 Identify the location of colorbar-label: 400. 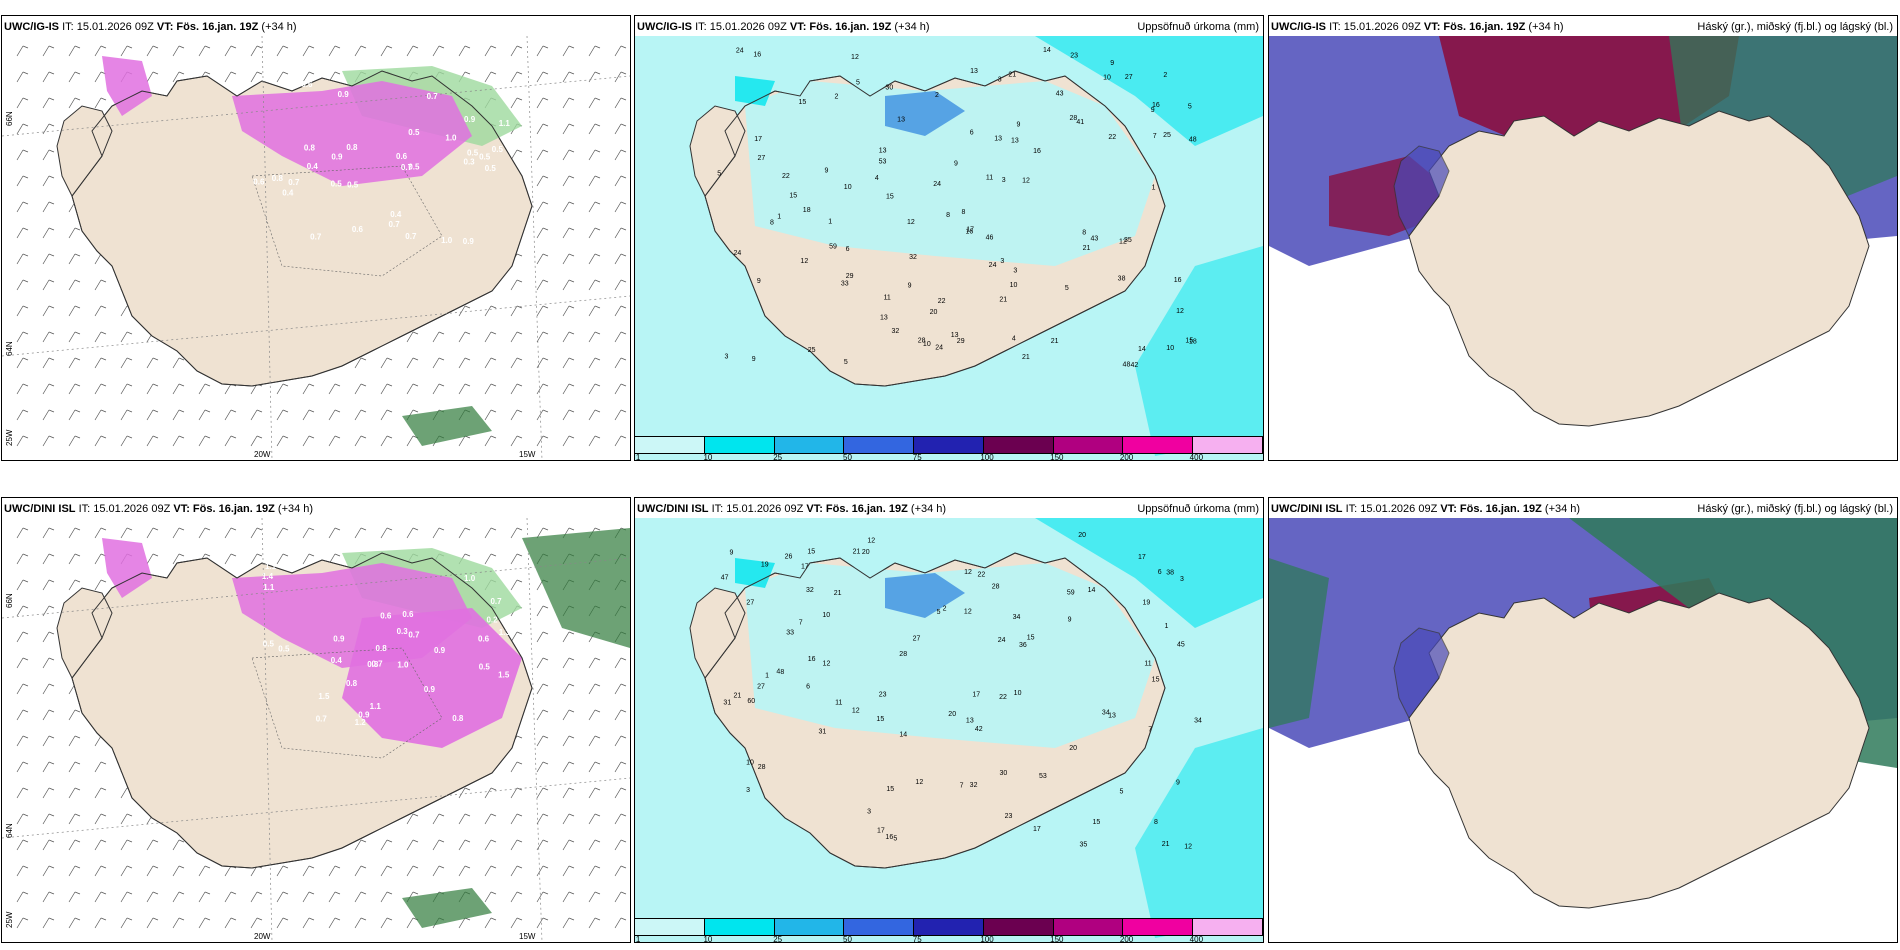
(1196, 457).